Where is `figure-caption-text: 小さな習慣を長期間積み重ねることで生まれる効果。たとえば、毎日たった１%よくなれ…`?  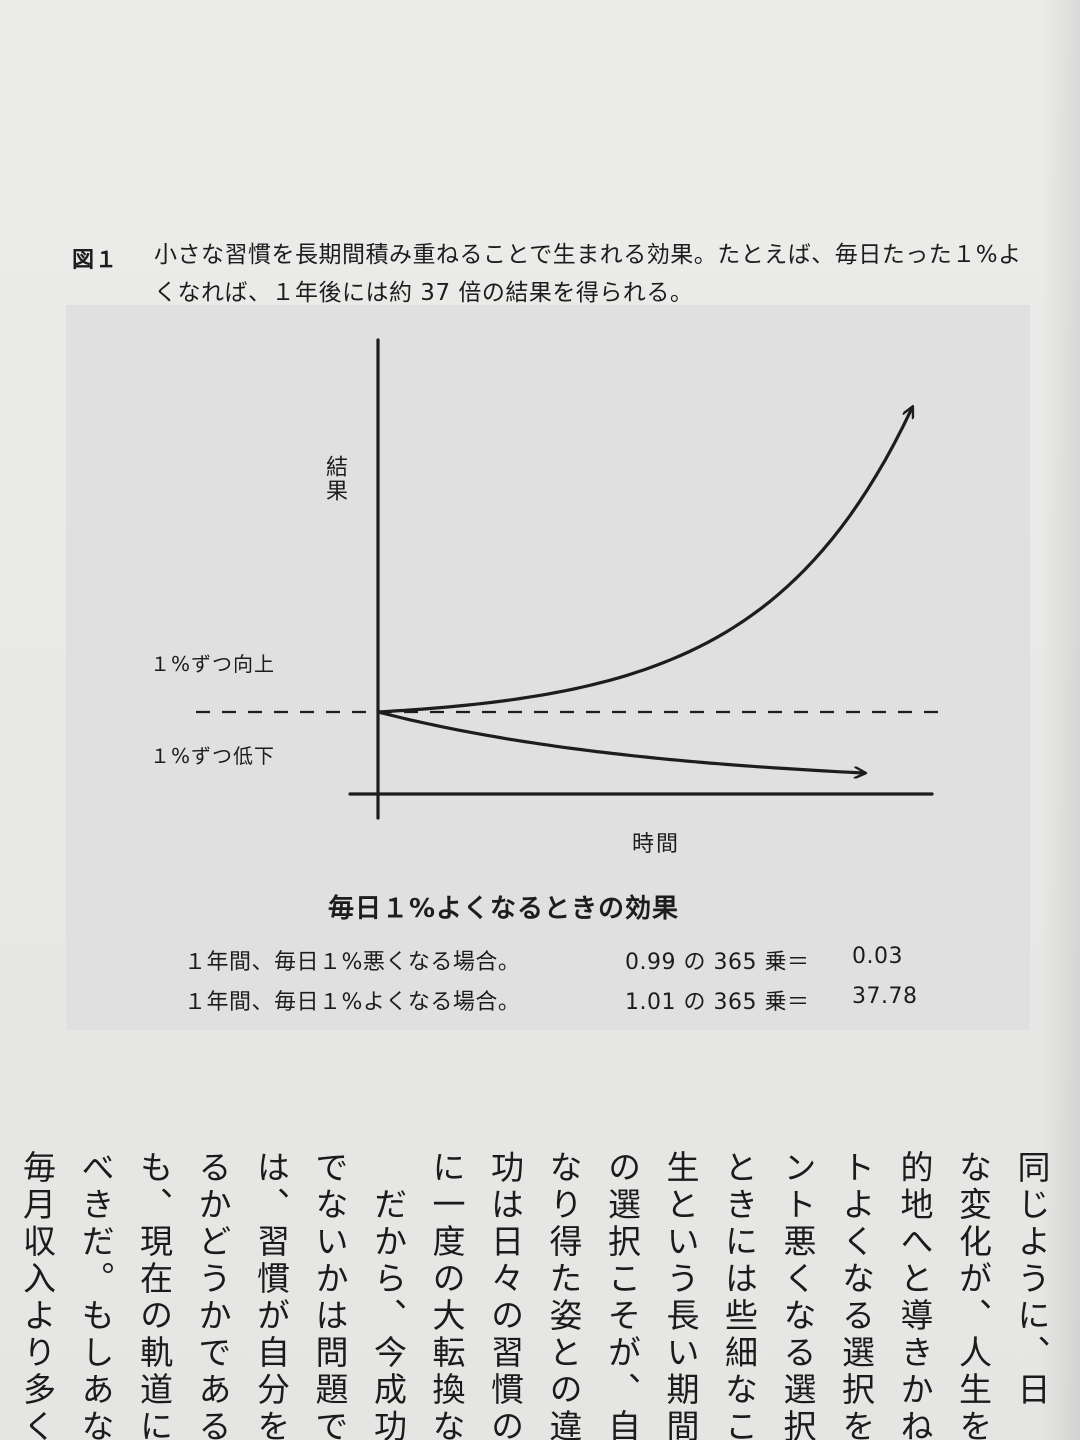 figure-caption-text: 小さな習慣を長期間積み重ねることで生まれる効果。たとえば、毎日たった１%よくなれ… is located at coordinates (588, 274).